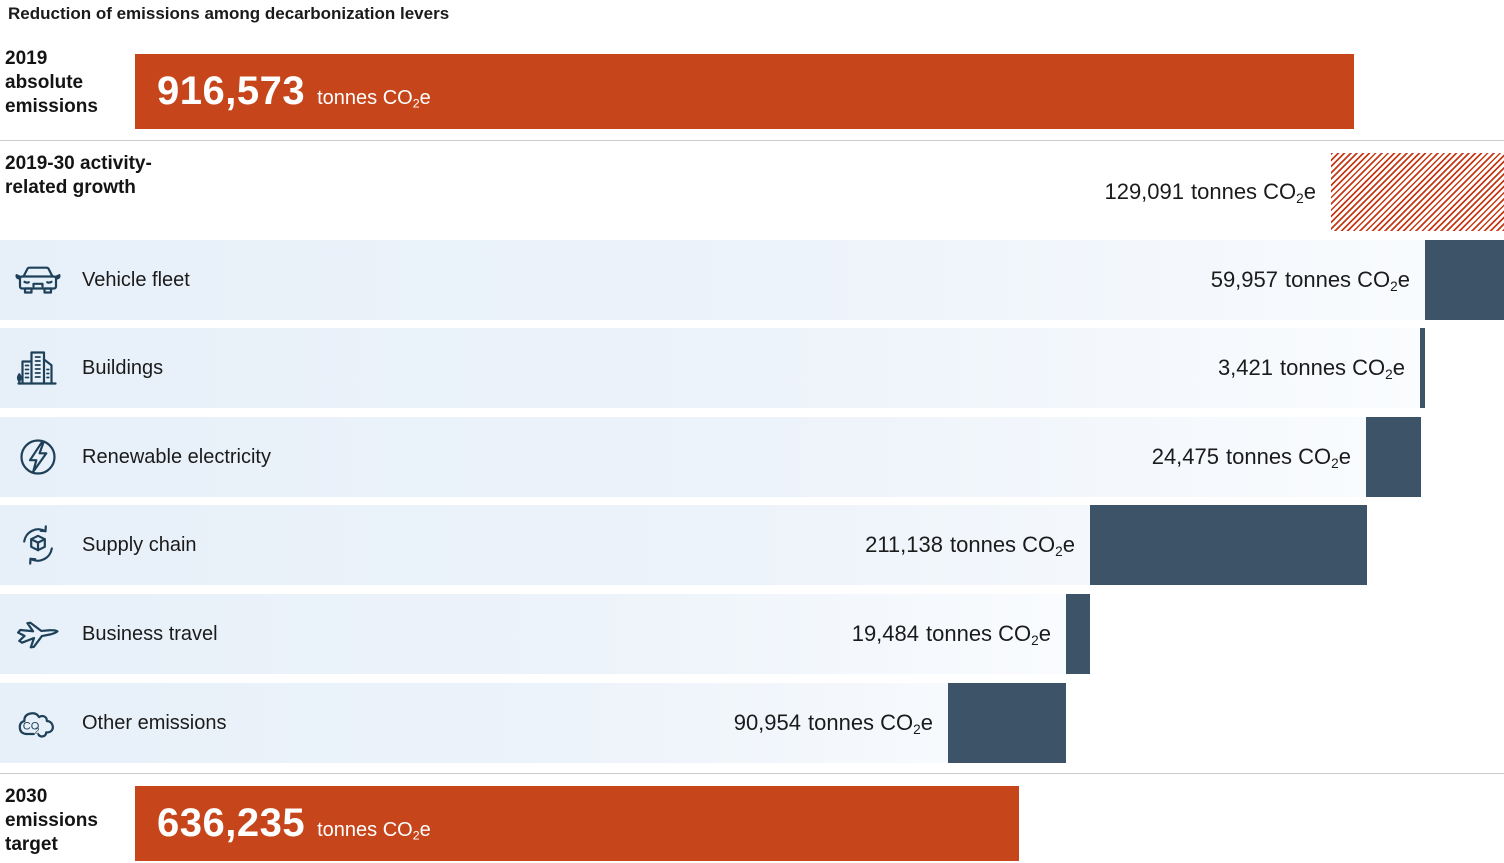  I want to click on separator-bottom, so click(752, 773).